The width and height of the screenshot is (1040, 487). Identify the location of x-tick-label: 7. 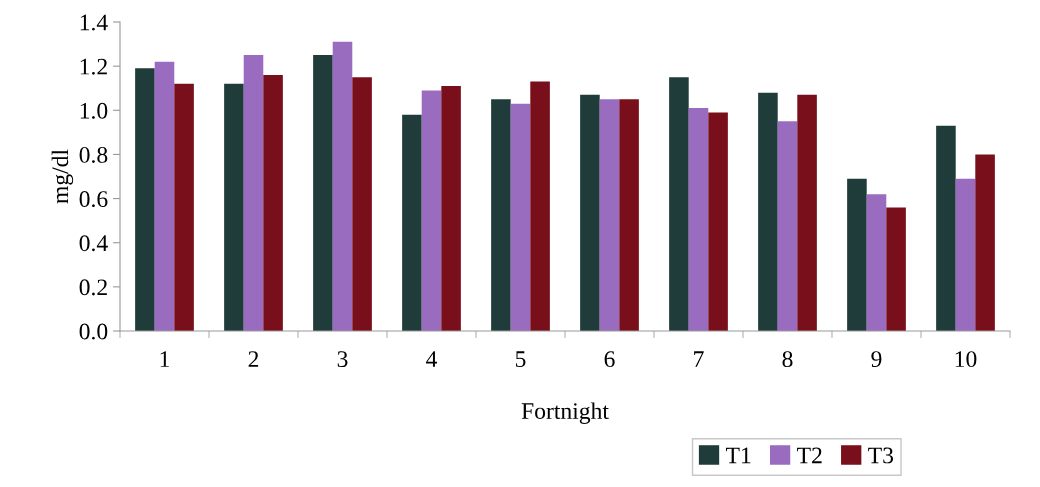
(699, 359).